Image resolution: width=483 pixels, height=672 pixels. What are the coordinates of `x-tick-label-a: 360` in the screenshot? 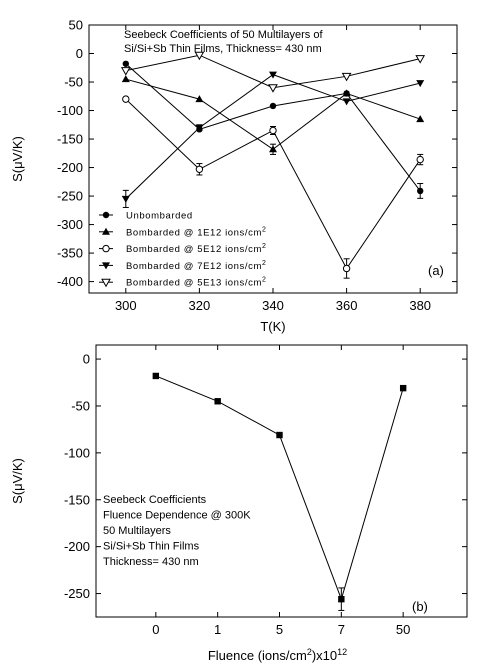 It's located at (347, 305).